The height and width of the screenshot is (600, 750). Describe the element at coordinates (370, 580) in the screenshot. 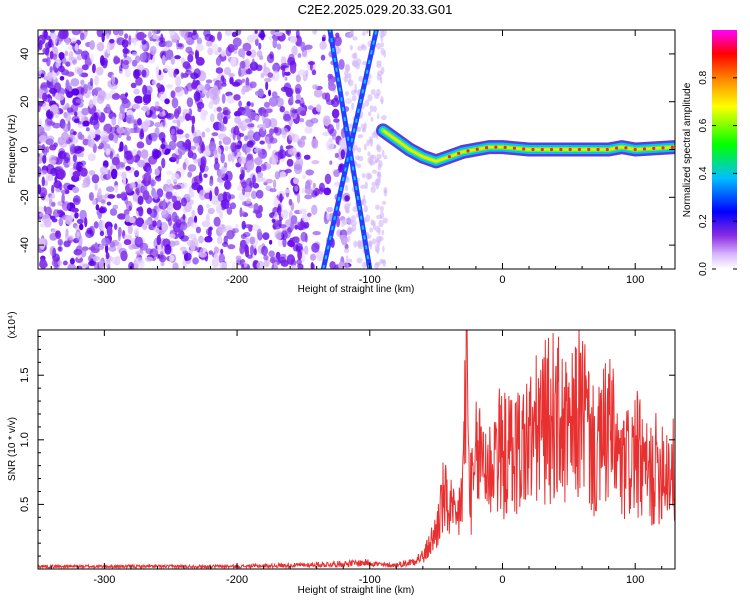

I see `bottom-x-tick-label: -100` at that location.